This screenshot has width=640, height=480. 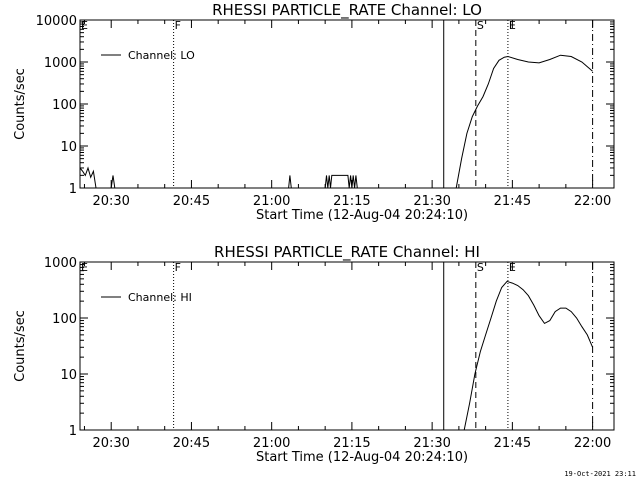 What do you see at coordinates (160, 297) in the screenshot?
I see `legend-label: Channel: HI` at bounding box center [160, 297].